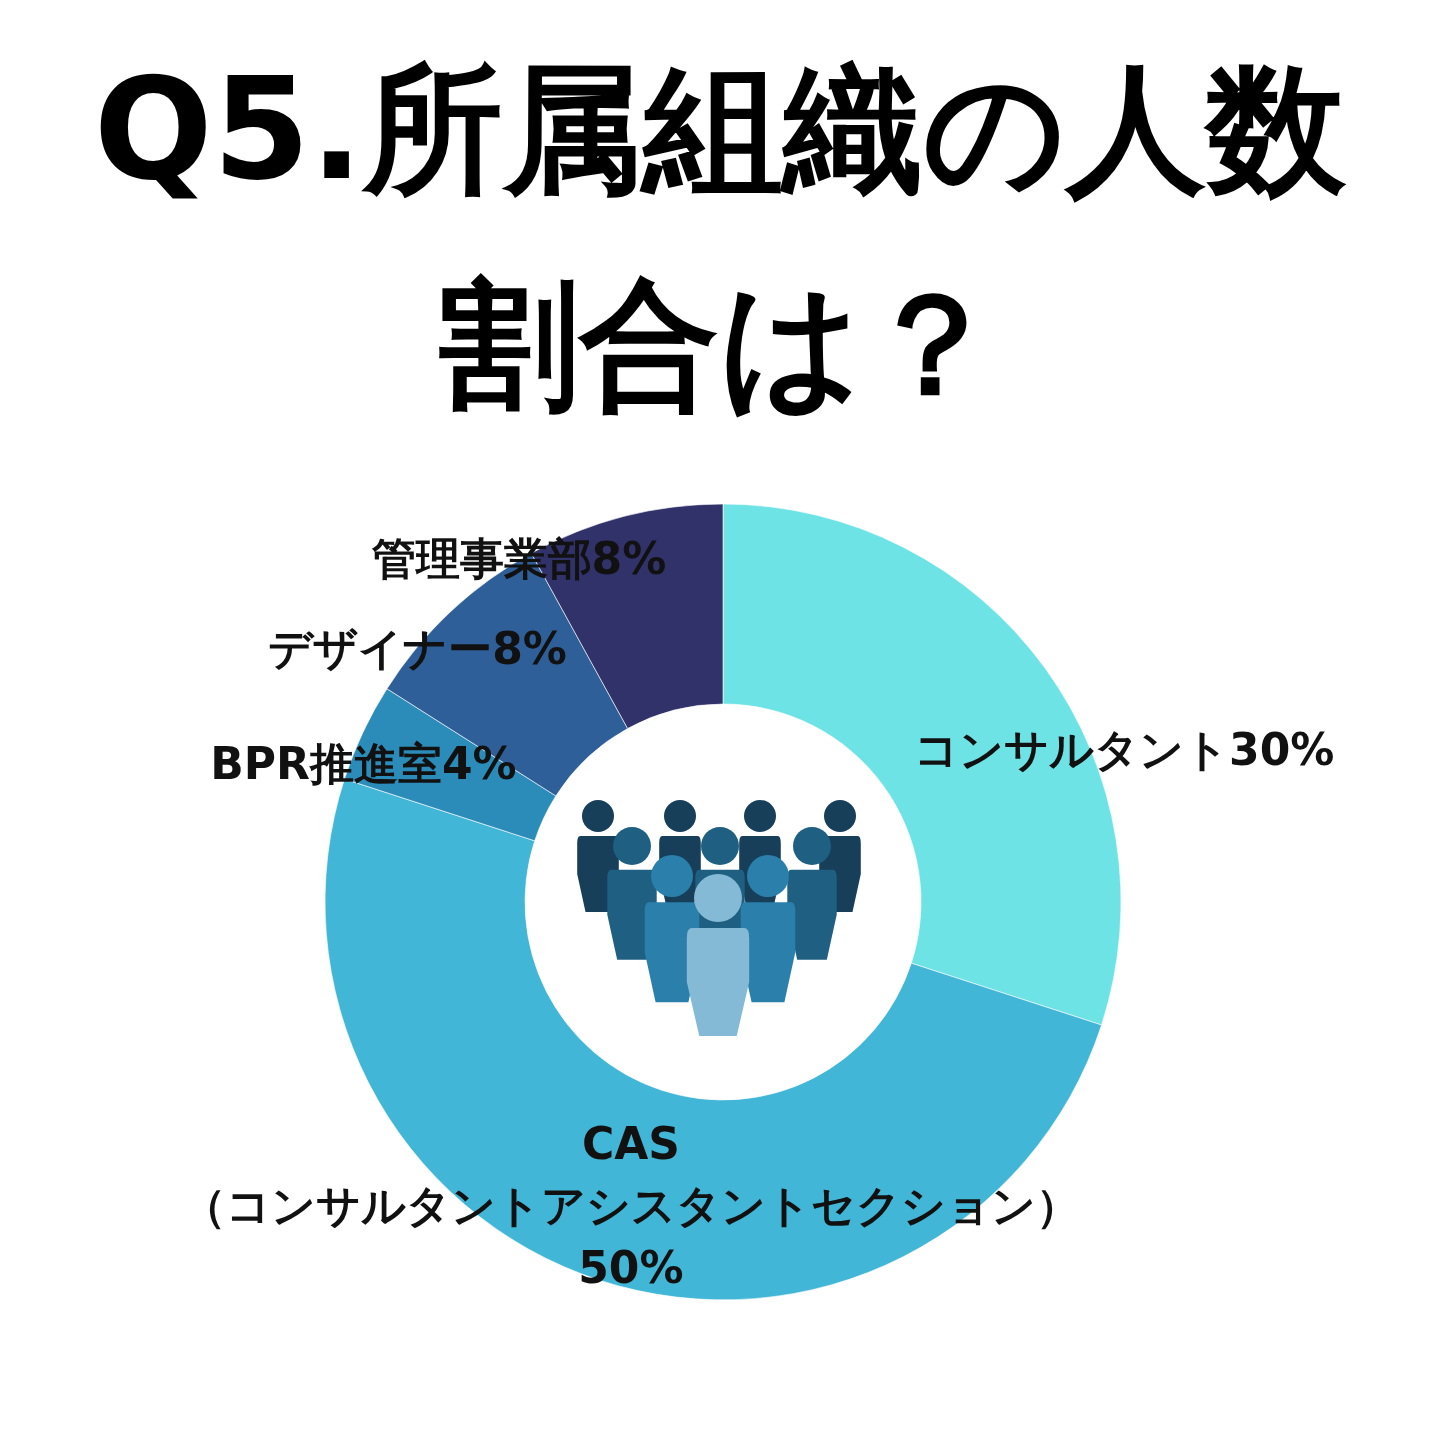 The height and width of the screenshot is (1440, 1440). I want to click on slice-label: コンサルタント30%, so click(1124, 749).